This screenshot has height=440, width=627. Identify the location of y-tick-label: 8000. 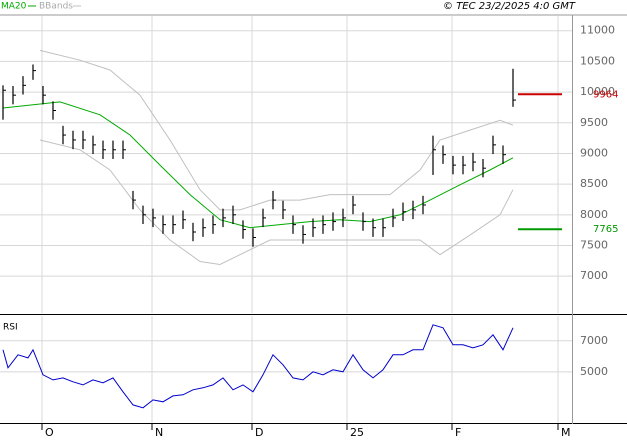
(594, 214).